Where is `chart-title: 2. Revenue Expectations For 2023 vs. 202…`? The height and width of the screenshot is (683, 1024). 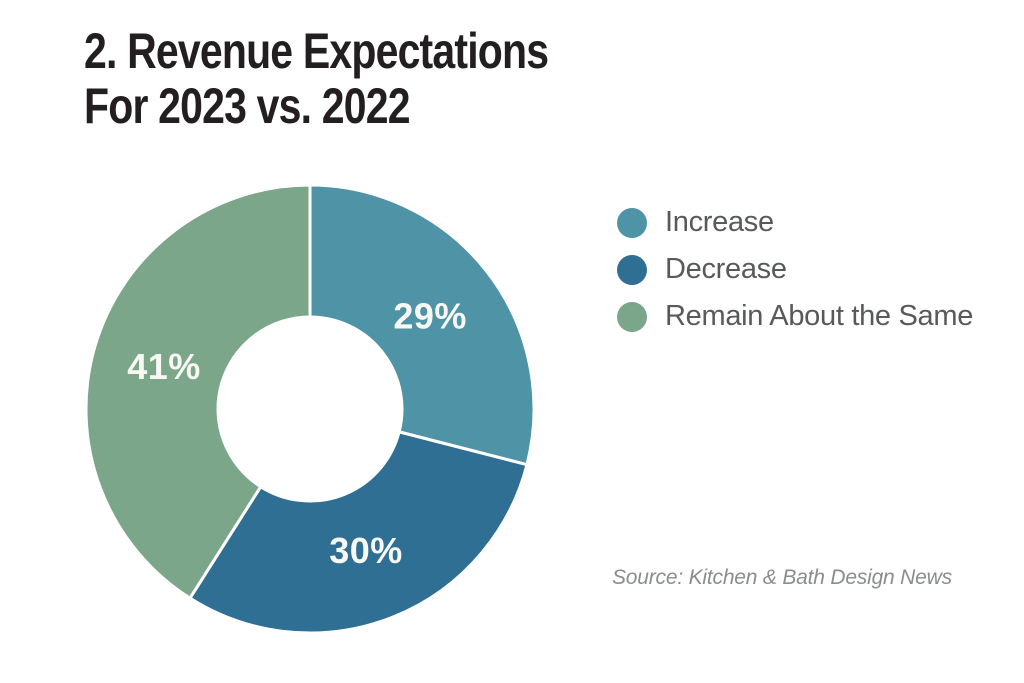
chart-title: 2. Revenue Expectations For 2023 vs. 202… is located at coordinates (316, 78).